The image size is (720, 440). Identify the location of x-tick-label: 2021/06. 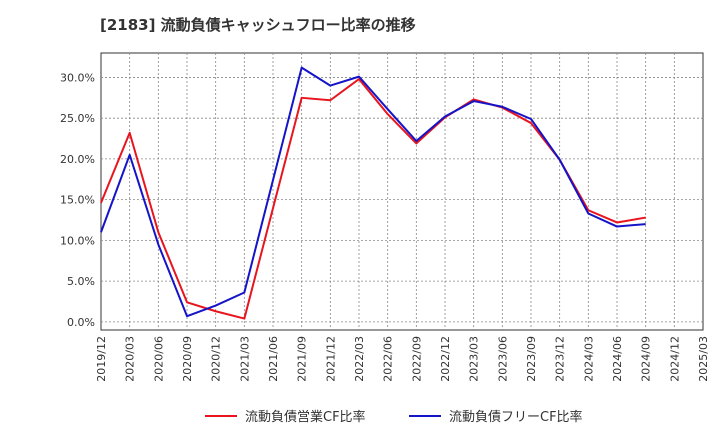
(273, 359).